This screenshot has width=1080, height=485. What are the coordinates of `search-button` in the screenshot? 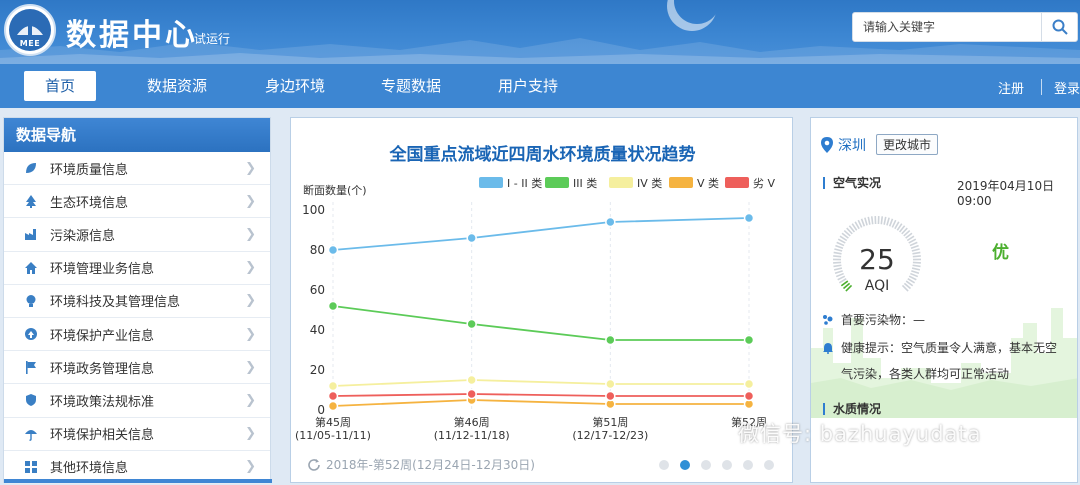 It's located at (1059, 27).